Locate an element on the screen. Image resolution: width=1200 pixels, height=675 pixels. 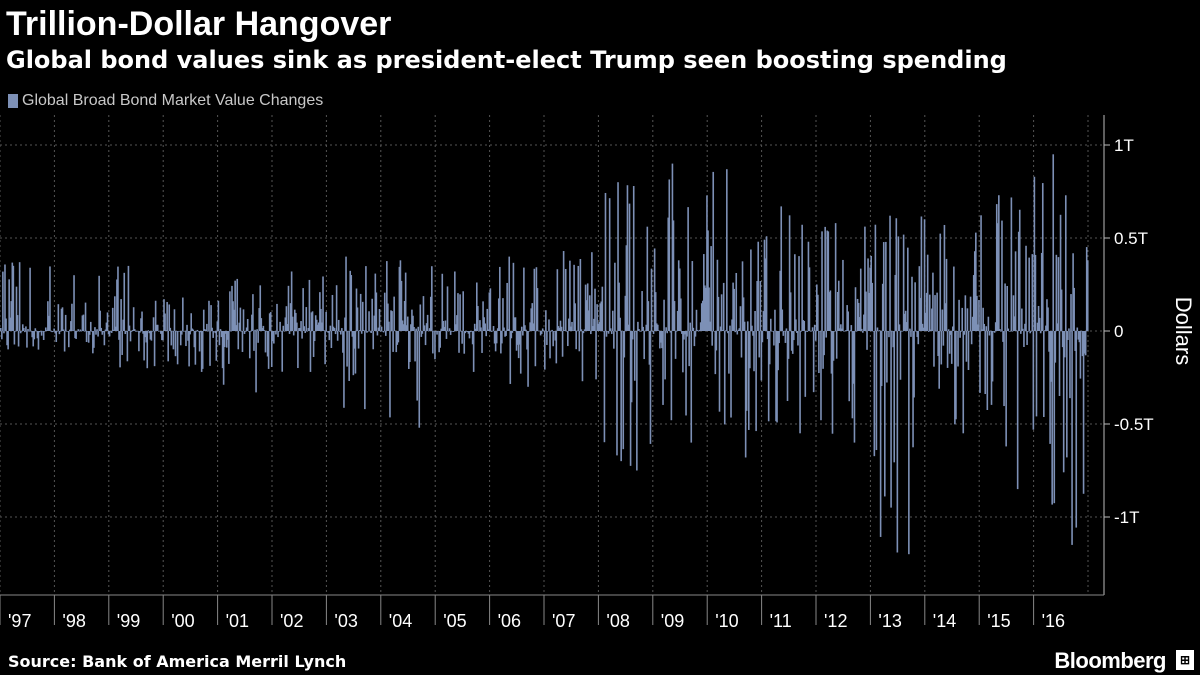
y-axis-label: Dollars is located at coordinates (1183, 331).